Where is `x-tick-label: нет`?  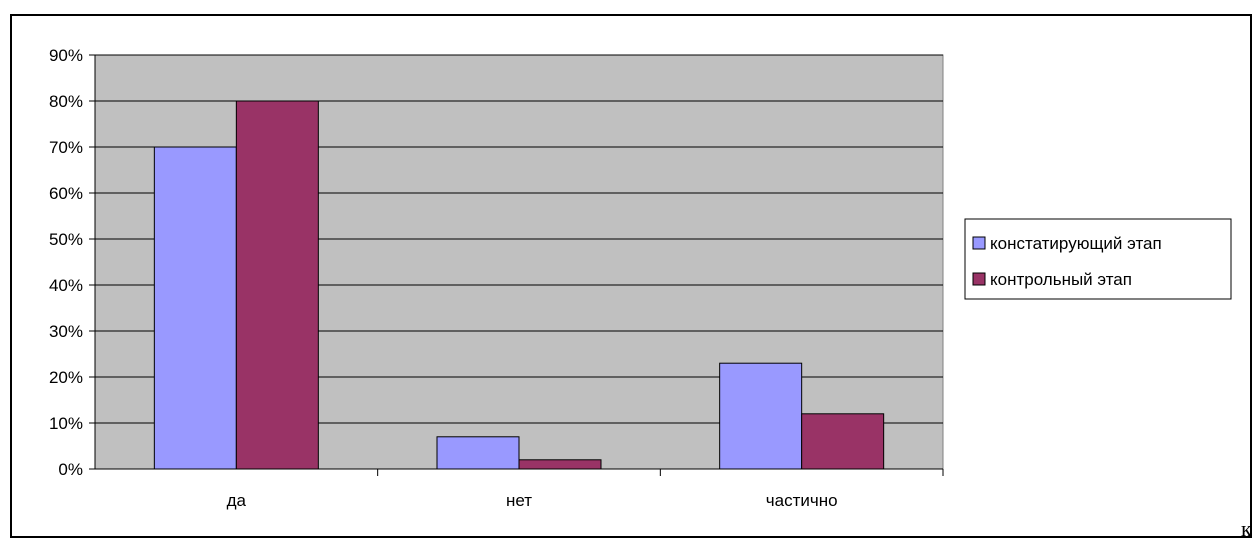 x-tick-label: нет is located at coordinates (519, 500).